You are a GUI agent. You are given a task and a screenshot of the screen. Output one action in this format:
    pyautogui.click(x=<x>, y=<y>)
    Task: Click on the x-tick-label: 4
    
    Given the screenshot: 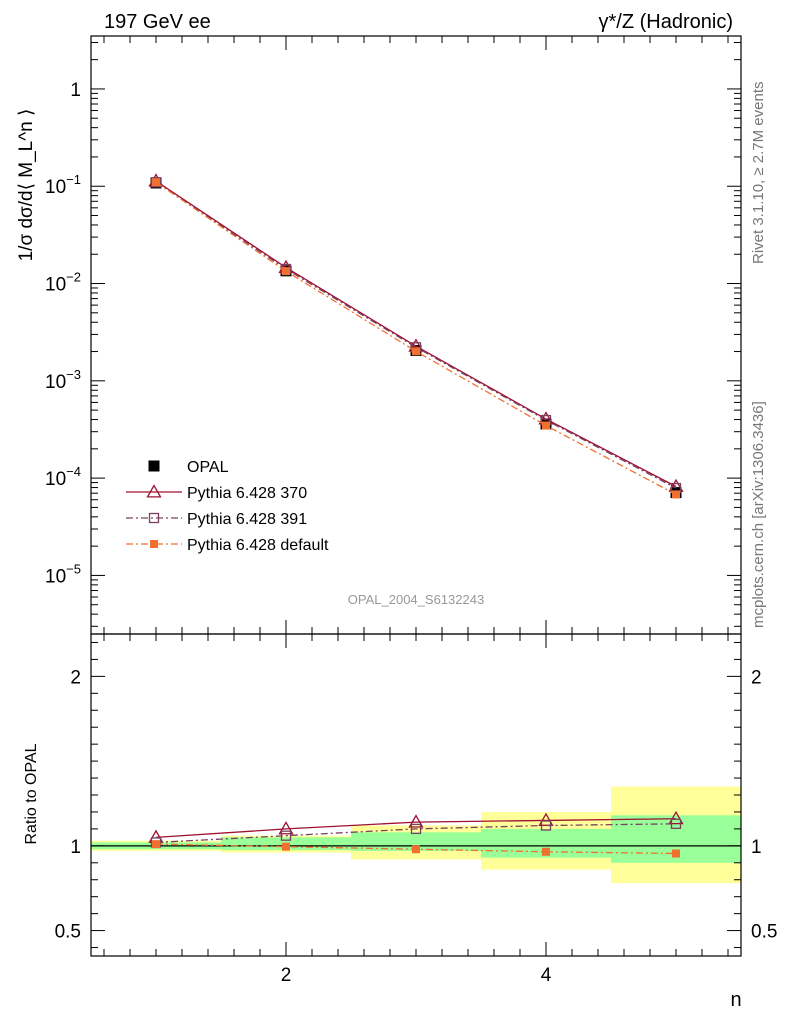 What is the action you would take?
    pyautogui.click(x=546, y=975)
    